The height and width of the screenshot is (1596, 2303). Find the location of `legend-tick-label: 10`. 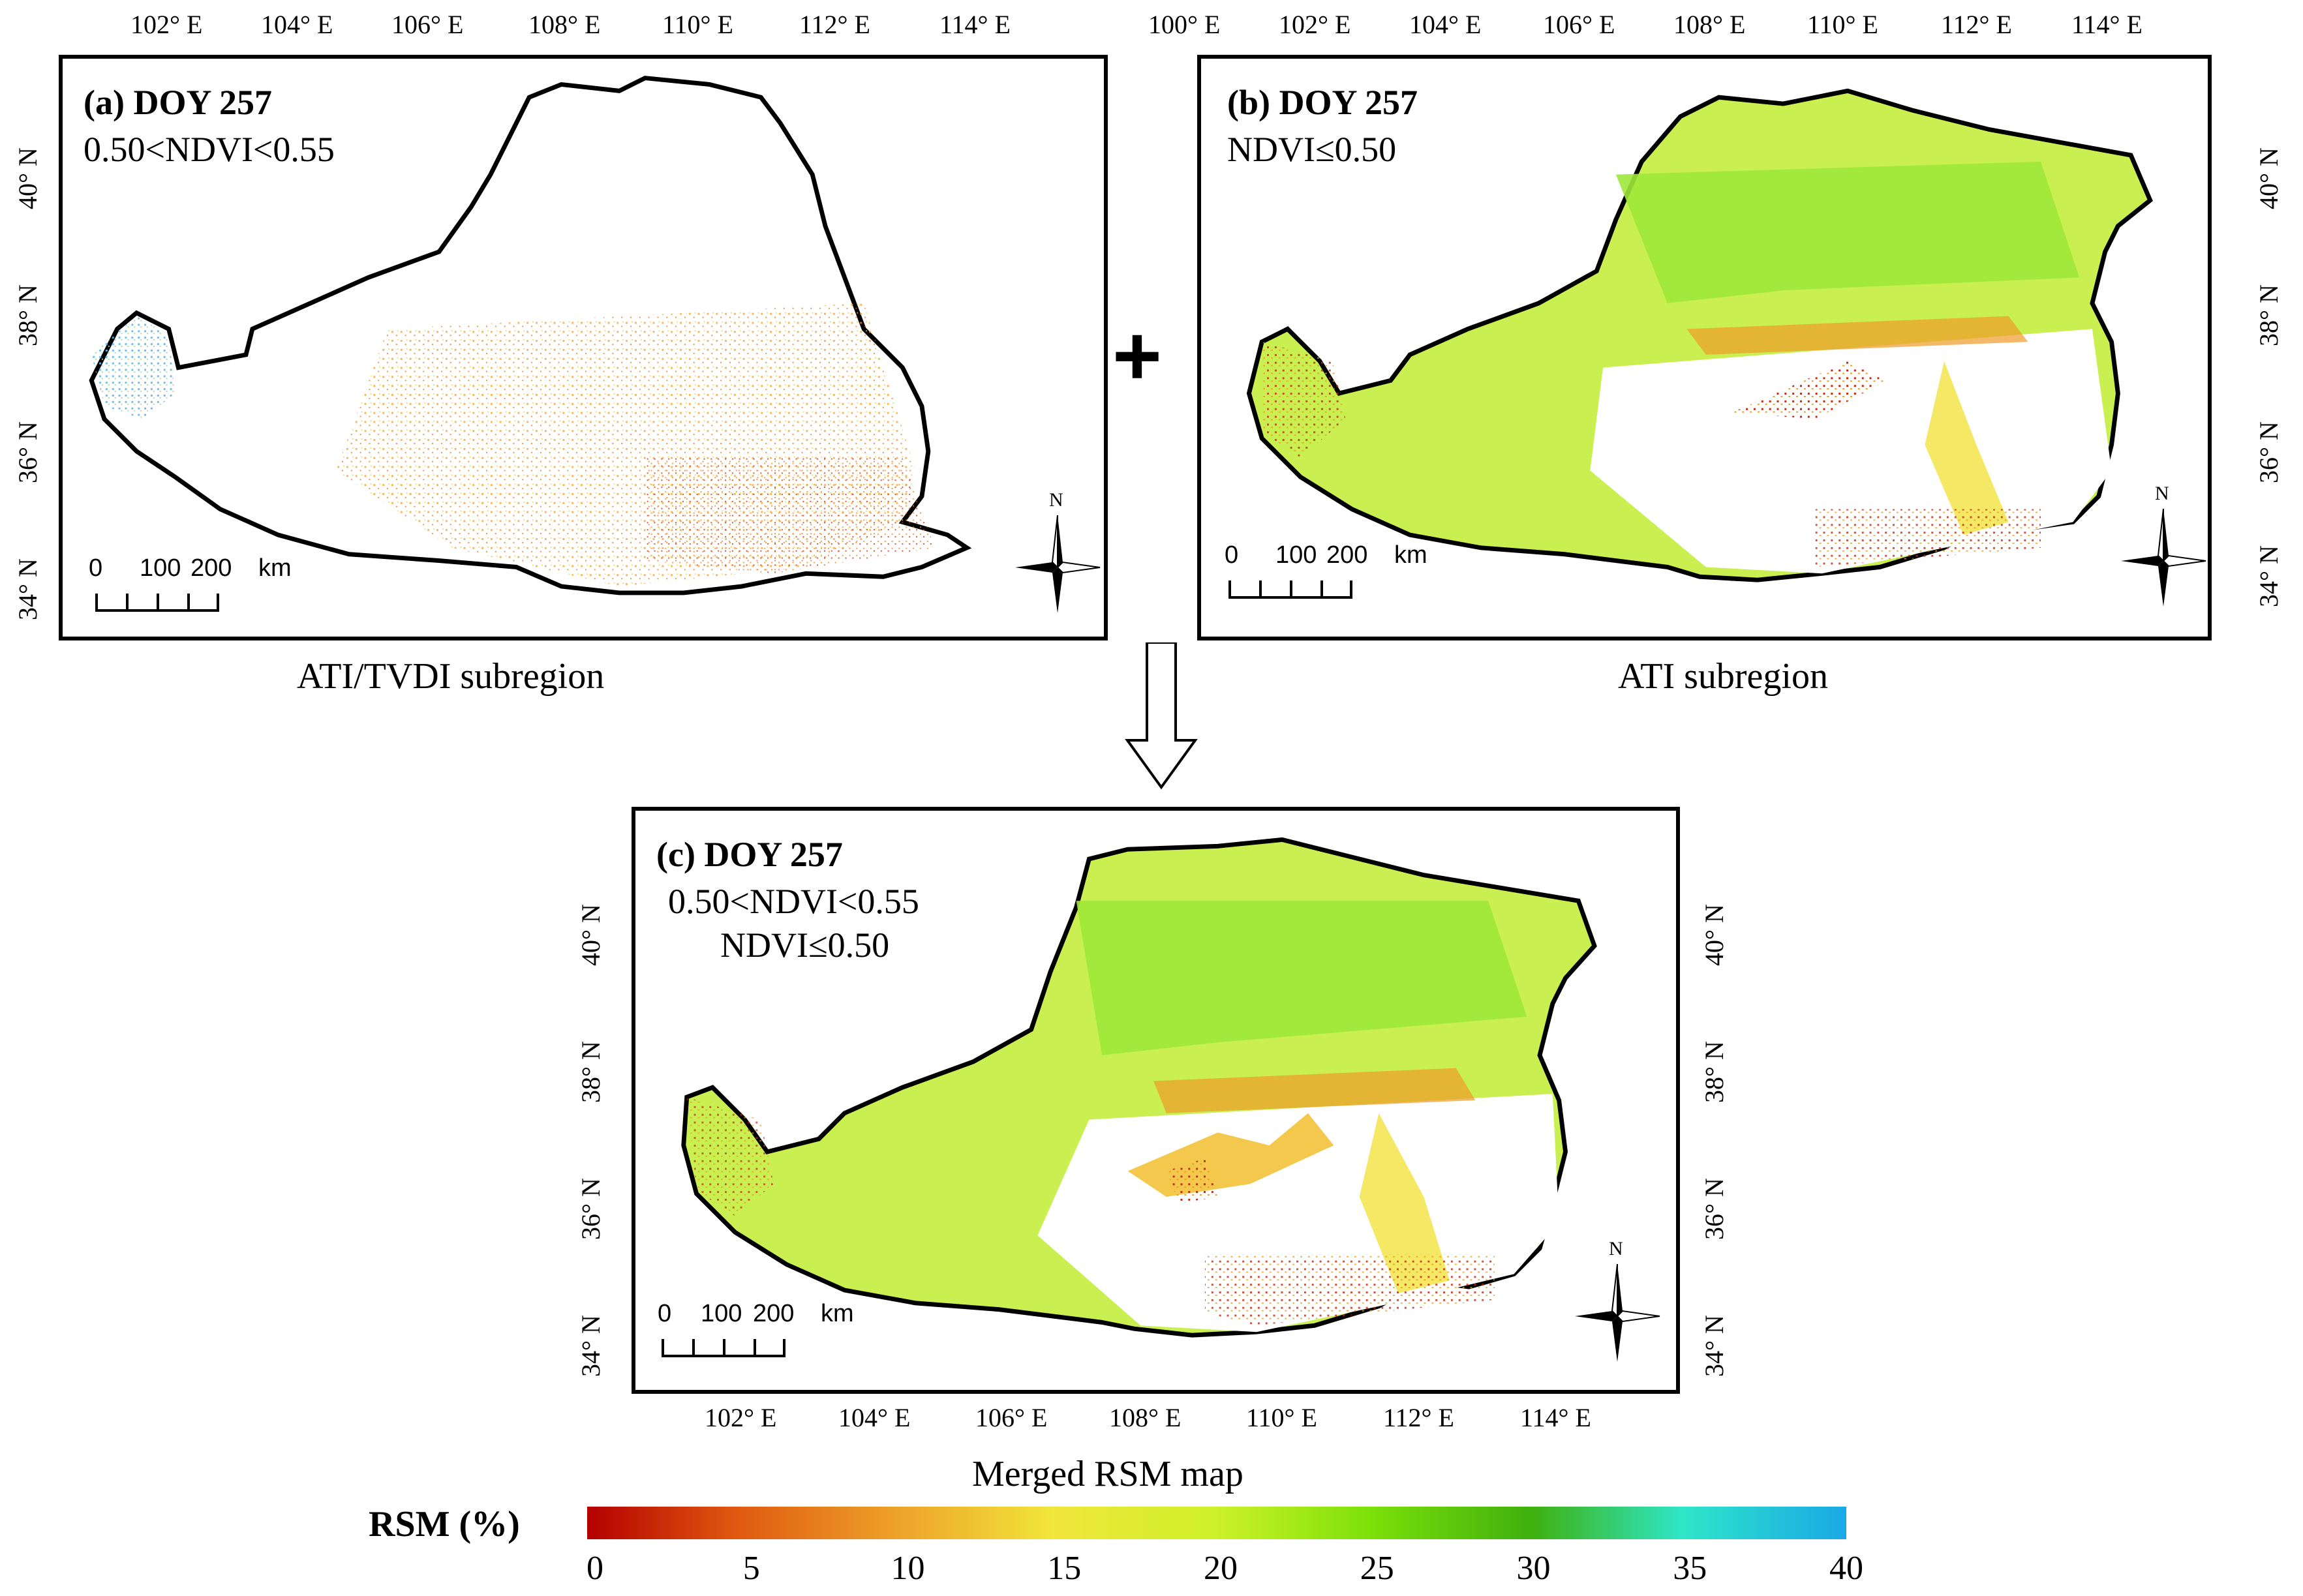

legend-tick-label: 10 is located at coordinates (908, 1568).